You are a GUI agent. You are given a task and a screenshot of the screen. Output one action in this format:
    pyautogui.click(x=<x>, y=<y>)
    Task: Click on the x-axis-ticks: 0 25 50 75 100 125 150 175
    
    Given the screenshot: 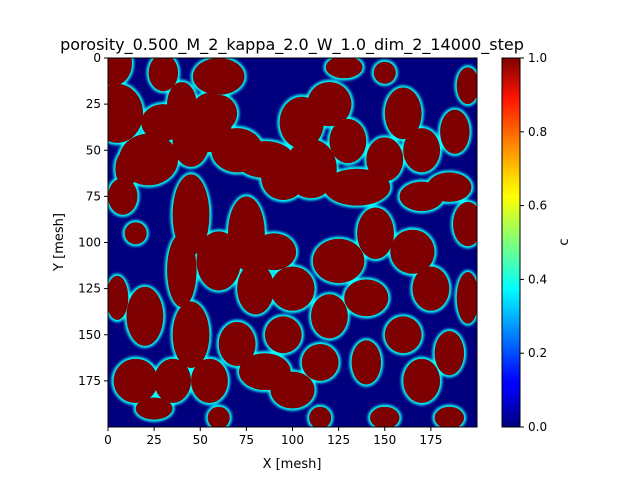 What is the action you would take?
    pyautogui.click(x=273, y=437)
    